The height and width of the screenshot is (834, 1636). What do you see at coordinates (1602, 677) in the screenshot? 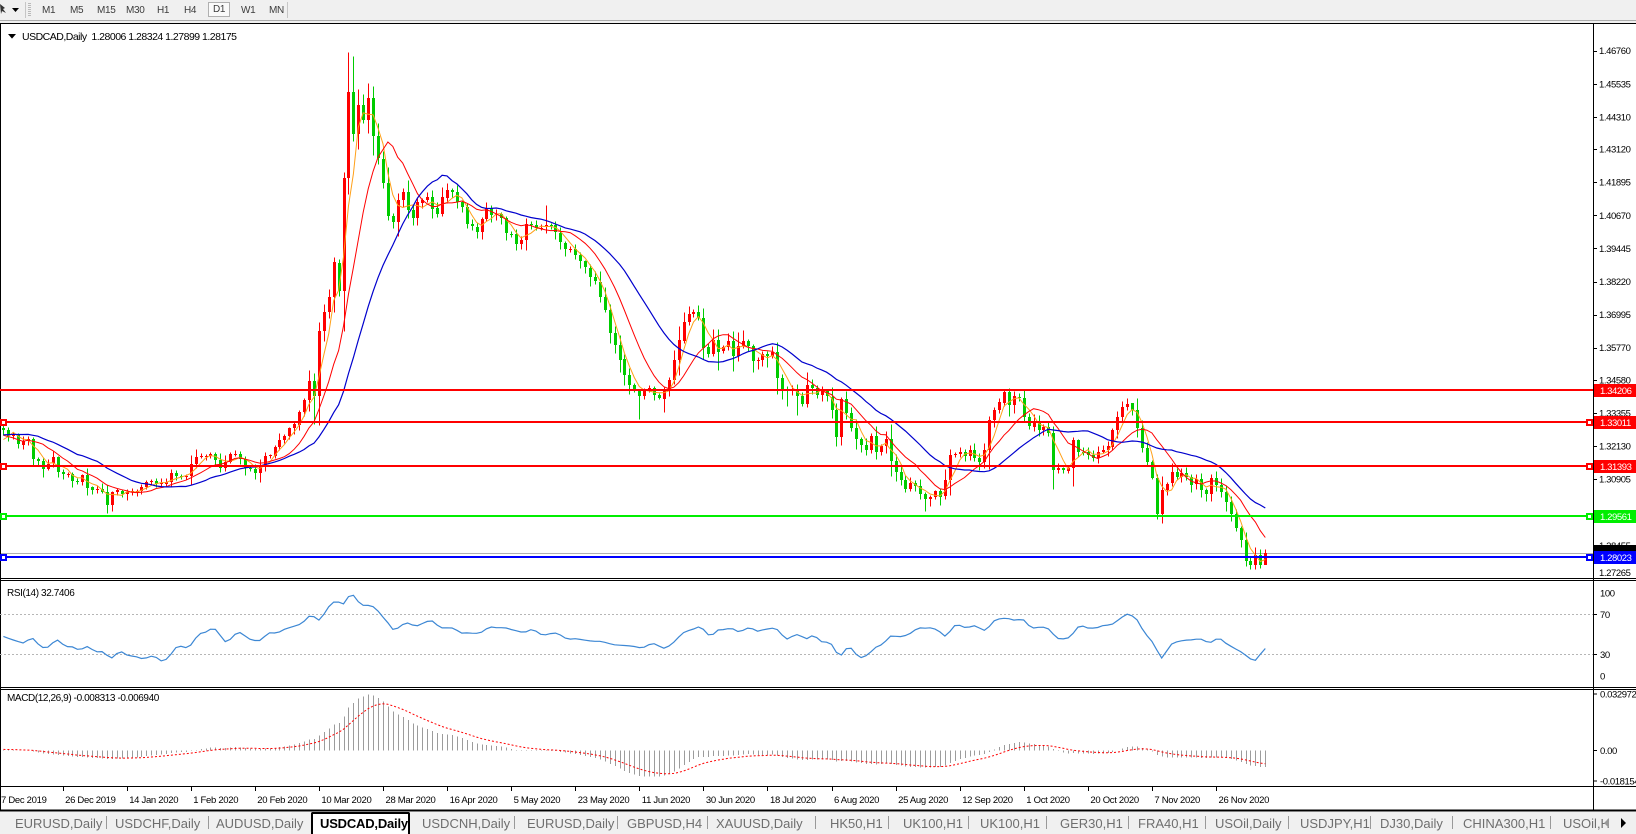
I see `svg-text: 0` at bounding box center [1602, 677].